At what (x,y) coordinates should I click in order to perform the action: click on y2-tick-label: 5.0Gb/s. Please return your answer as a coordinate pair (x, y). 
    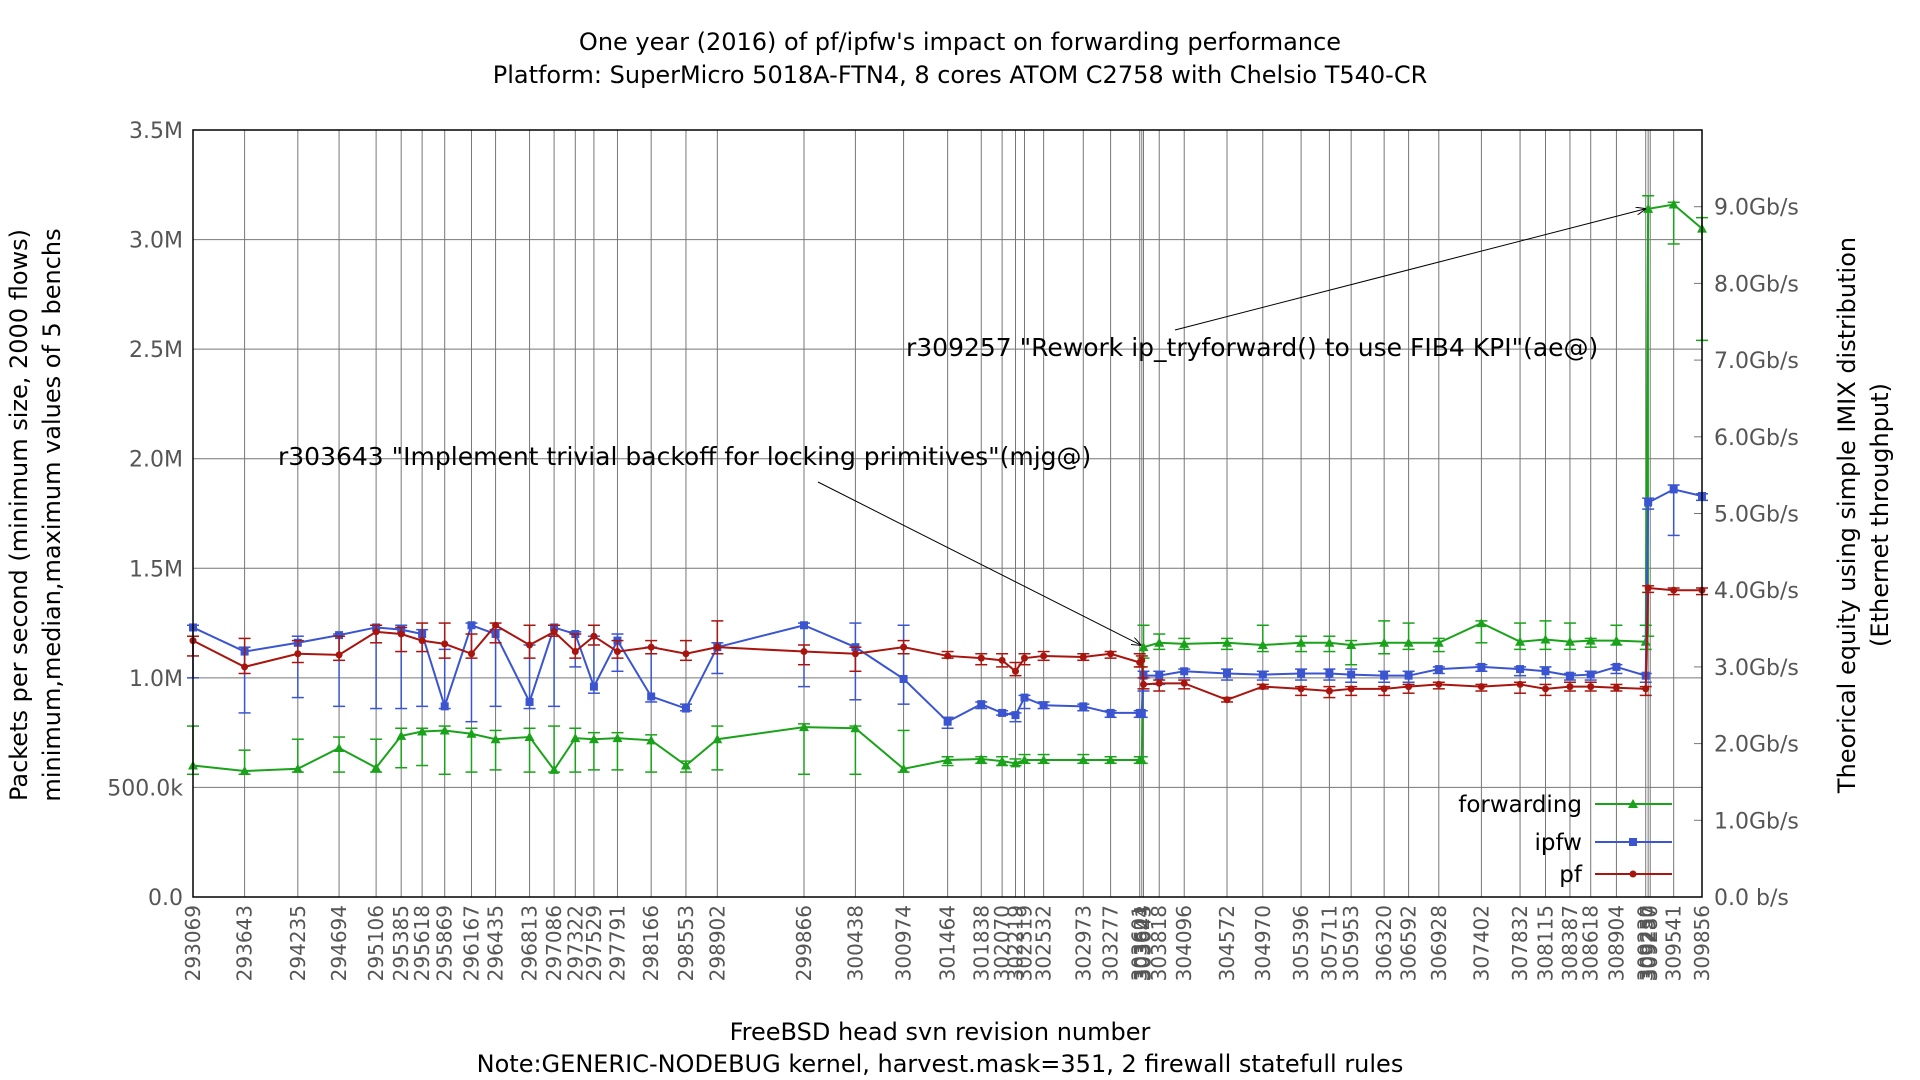
    Looking at the image, I should click on (1756, 515).